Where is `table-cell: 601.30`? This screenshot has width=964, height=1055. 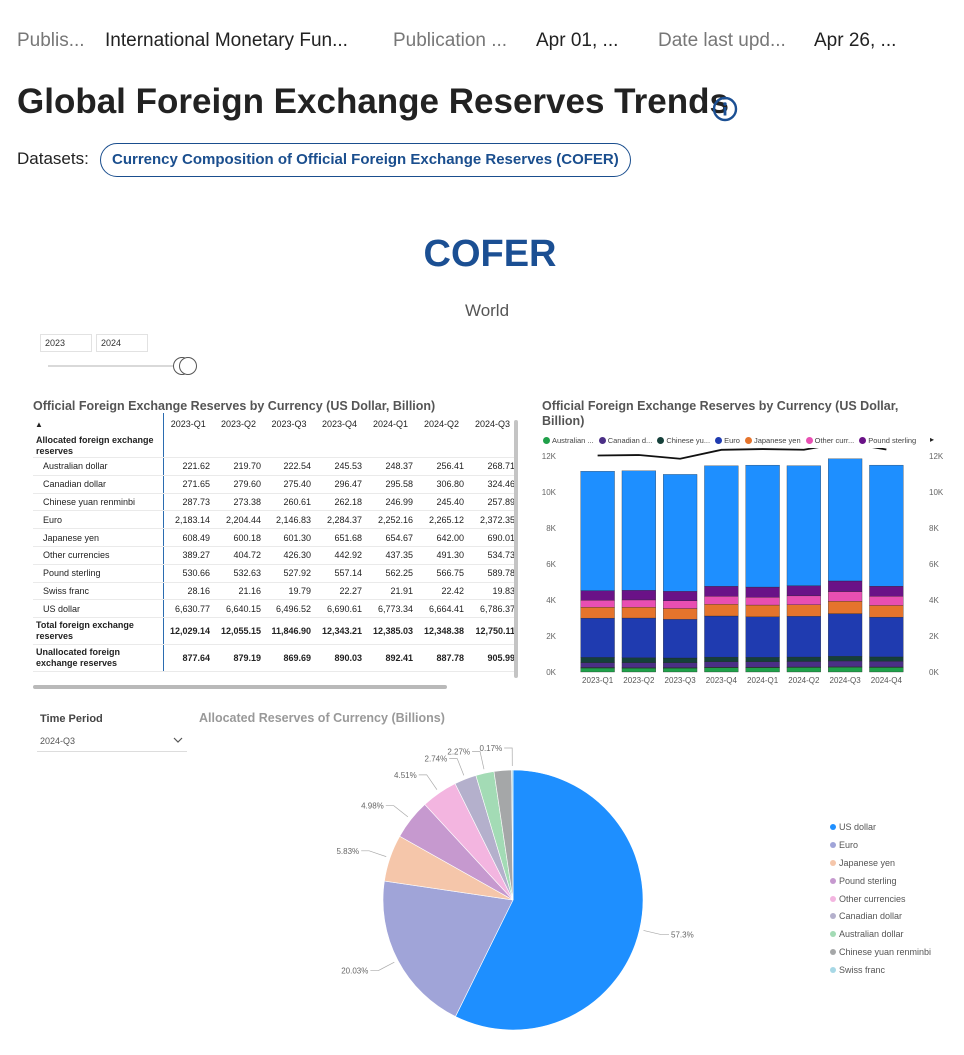
table-cell: 601.30 is located at coordinates (289, 537).